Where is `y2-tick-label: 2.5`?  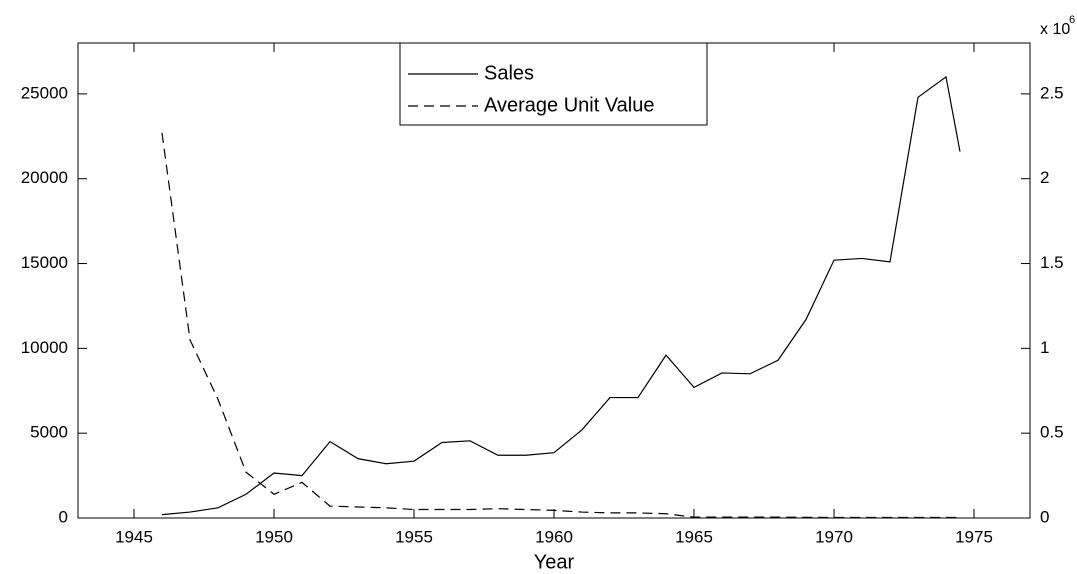 y2-tick-label: 2.5 is located at coordinates (1052, 92).